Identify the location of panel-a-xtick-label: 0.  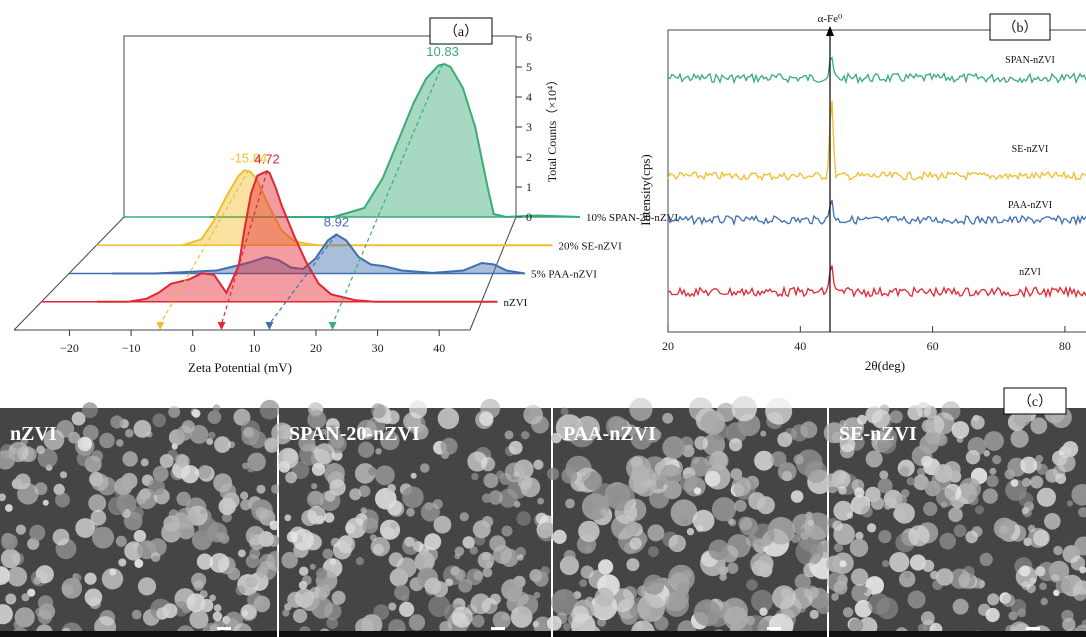
(193, 348).